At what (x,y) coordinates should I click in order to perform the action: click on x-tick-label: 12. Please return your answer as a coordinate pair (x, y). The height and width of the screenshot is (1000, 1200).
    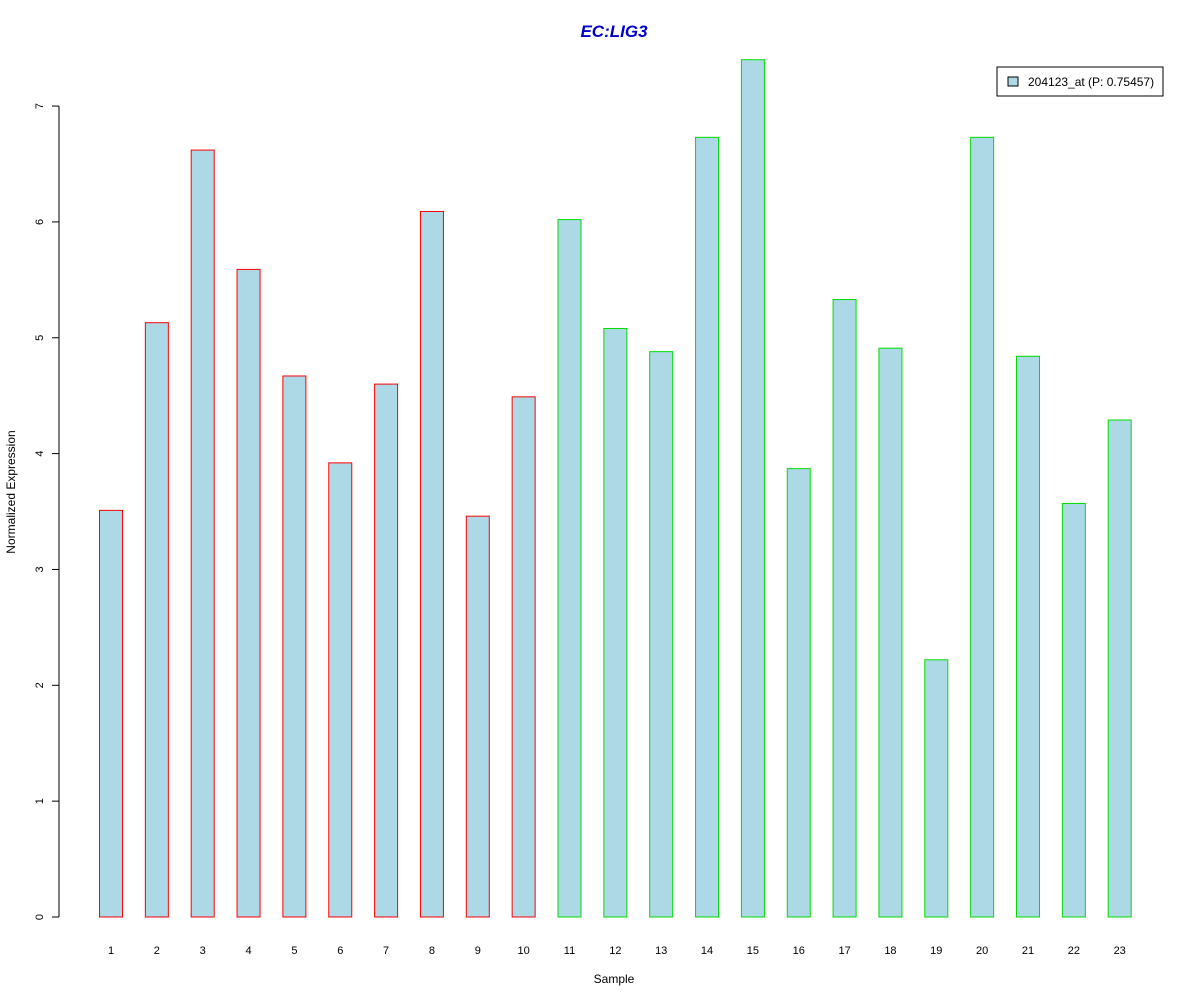
    Looking at the image, I should click on (615, 951).